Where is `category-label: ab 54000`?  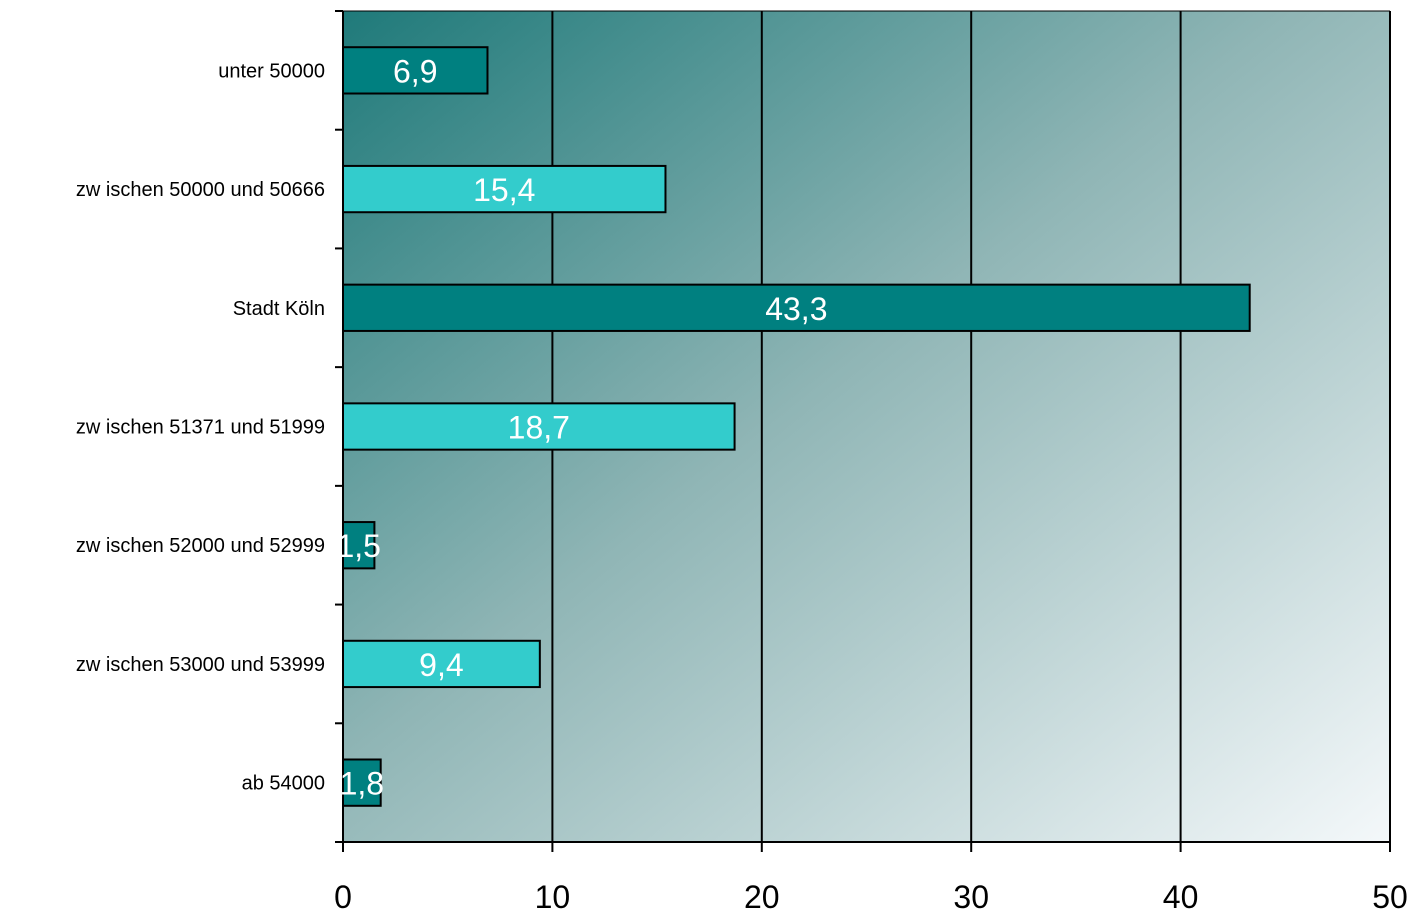
category-label: ab 54000 is located at coordinates (283, 784).